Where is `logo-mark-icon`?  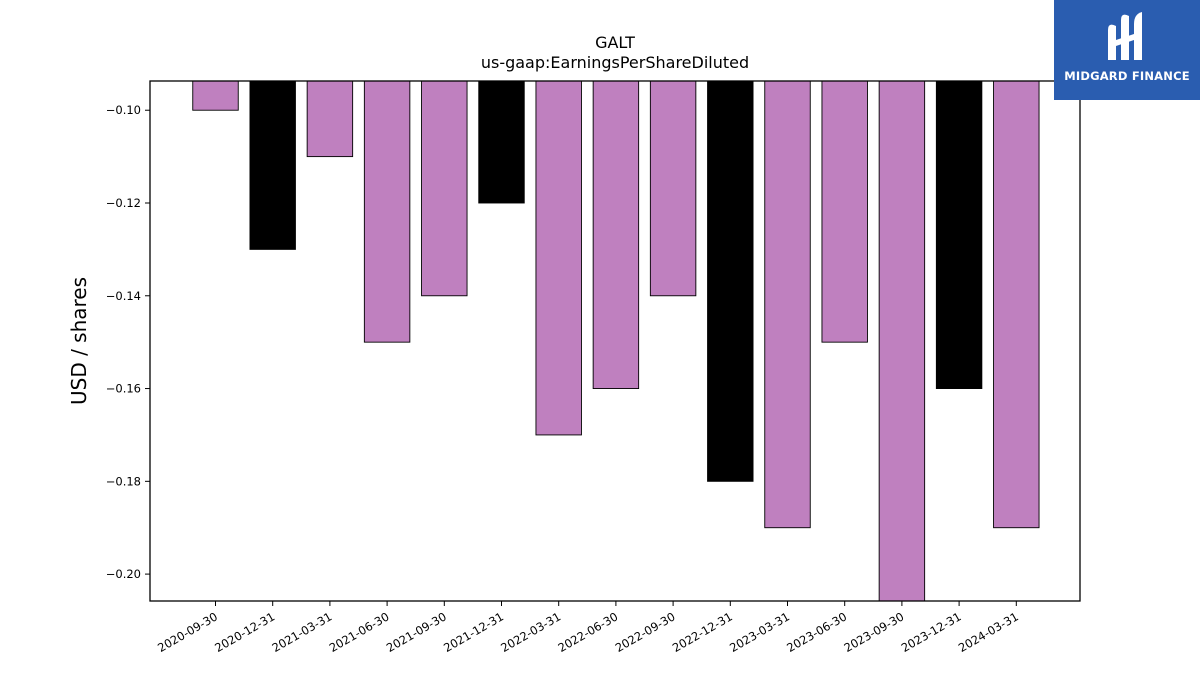
logo-mark-icon is located at coordinates (1125, 36).